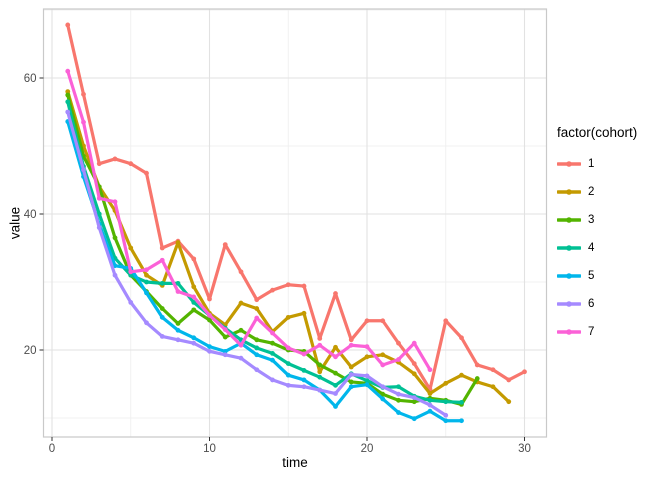 The height and width of the screenshot is (480, 672). What do you see at coordinates (15, 223) in the screenshot?
I see `y-axis-title: value` at bounding box center [15, 223].